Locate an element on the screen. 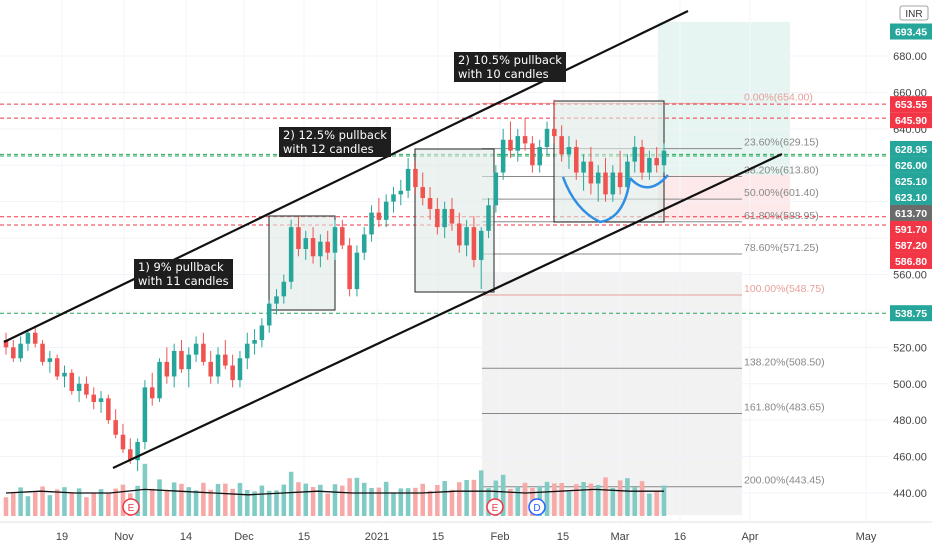 The height and width of the screenshot is (550, 932). fib-level-label: 23.60%(629.15) is located at coordinates (781, 143).